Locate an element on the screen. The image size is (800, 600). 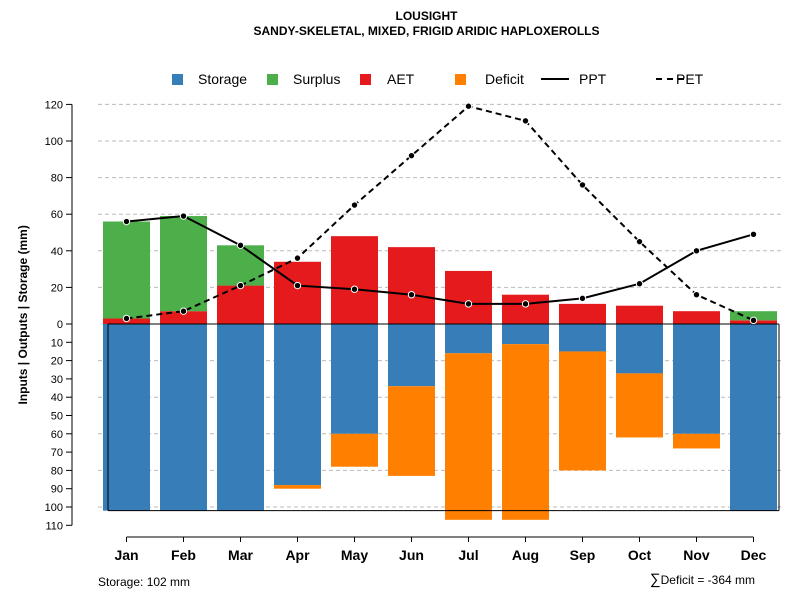
x-tick-label: Oct is located at coordinates (640, 555).